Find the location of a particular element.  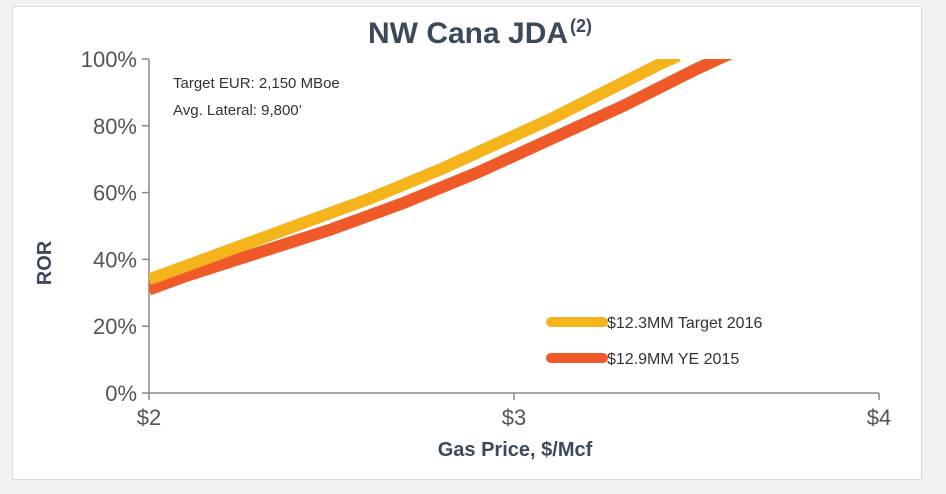

x-ticks: $2 $3 $4 is located at coordinates (514, 411).